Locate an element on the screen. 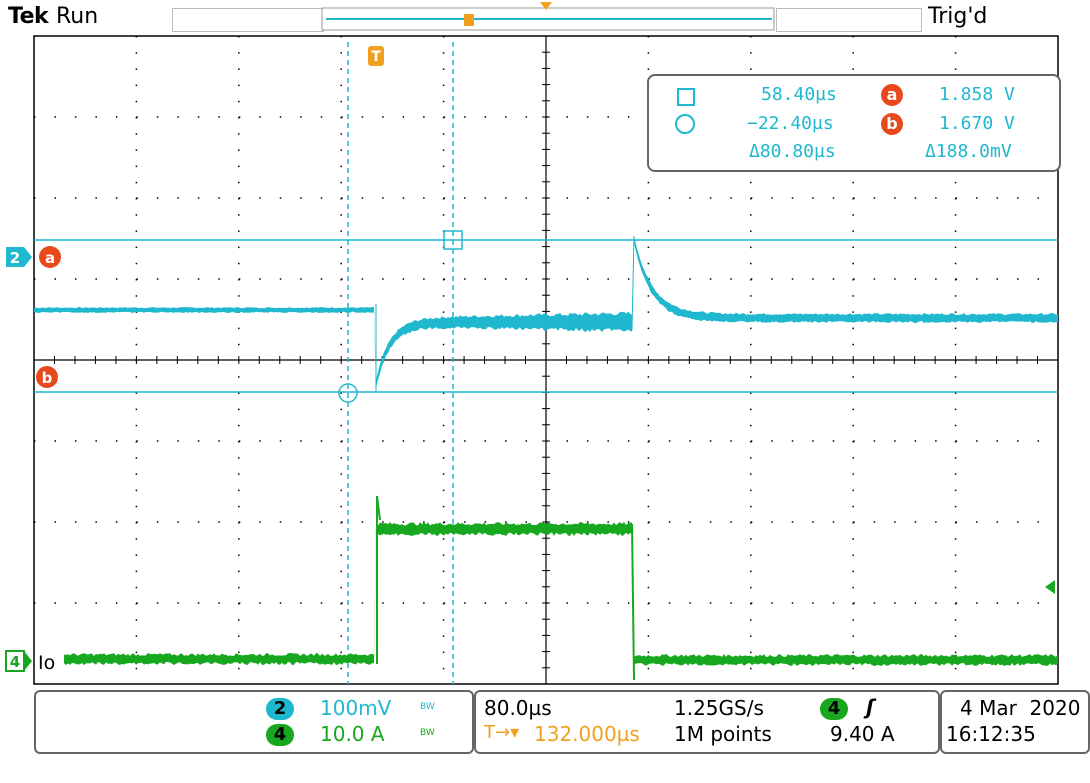  status-field-right is located at coordinates (849, 20).